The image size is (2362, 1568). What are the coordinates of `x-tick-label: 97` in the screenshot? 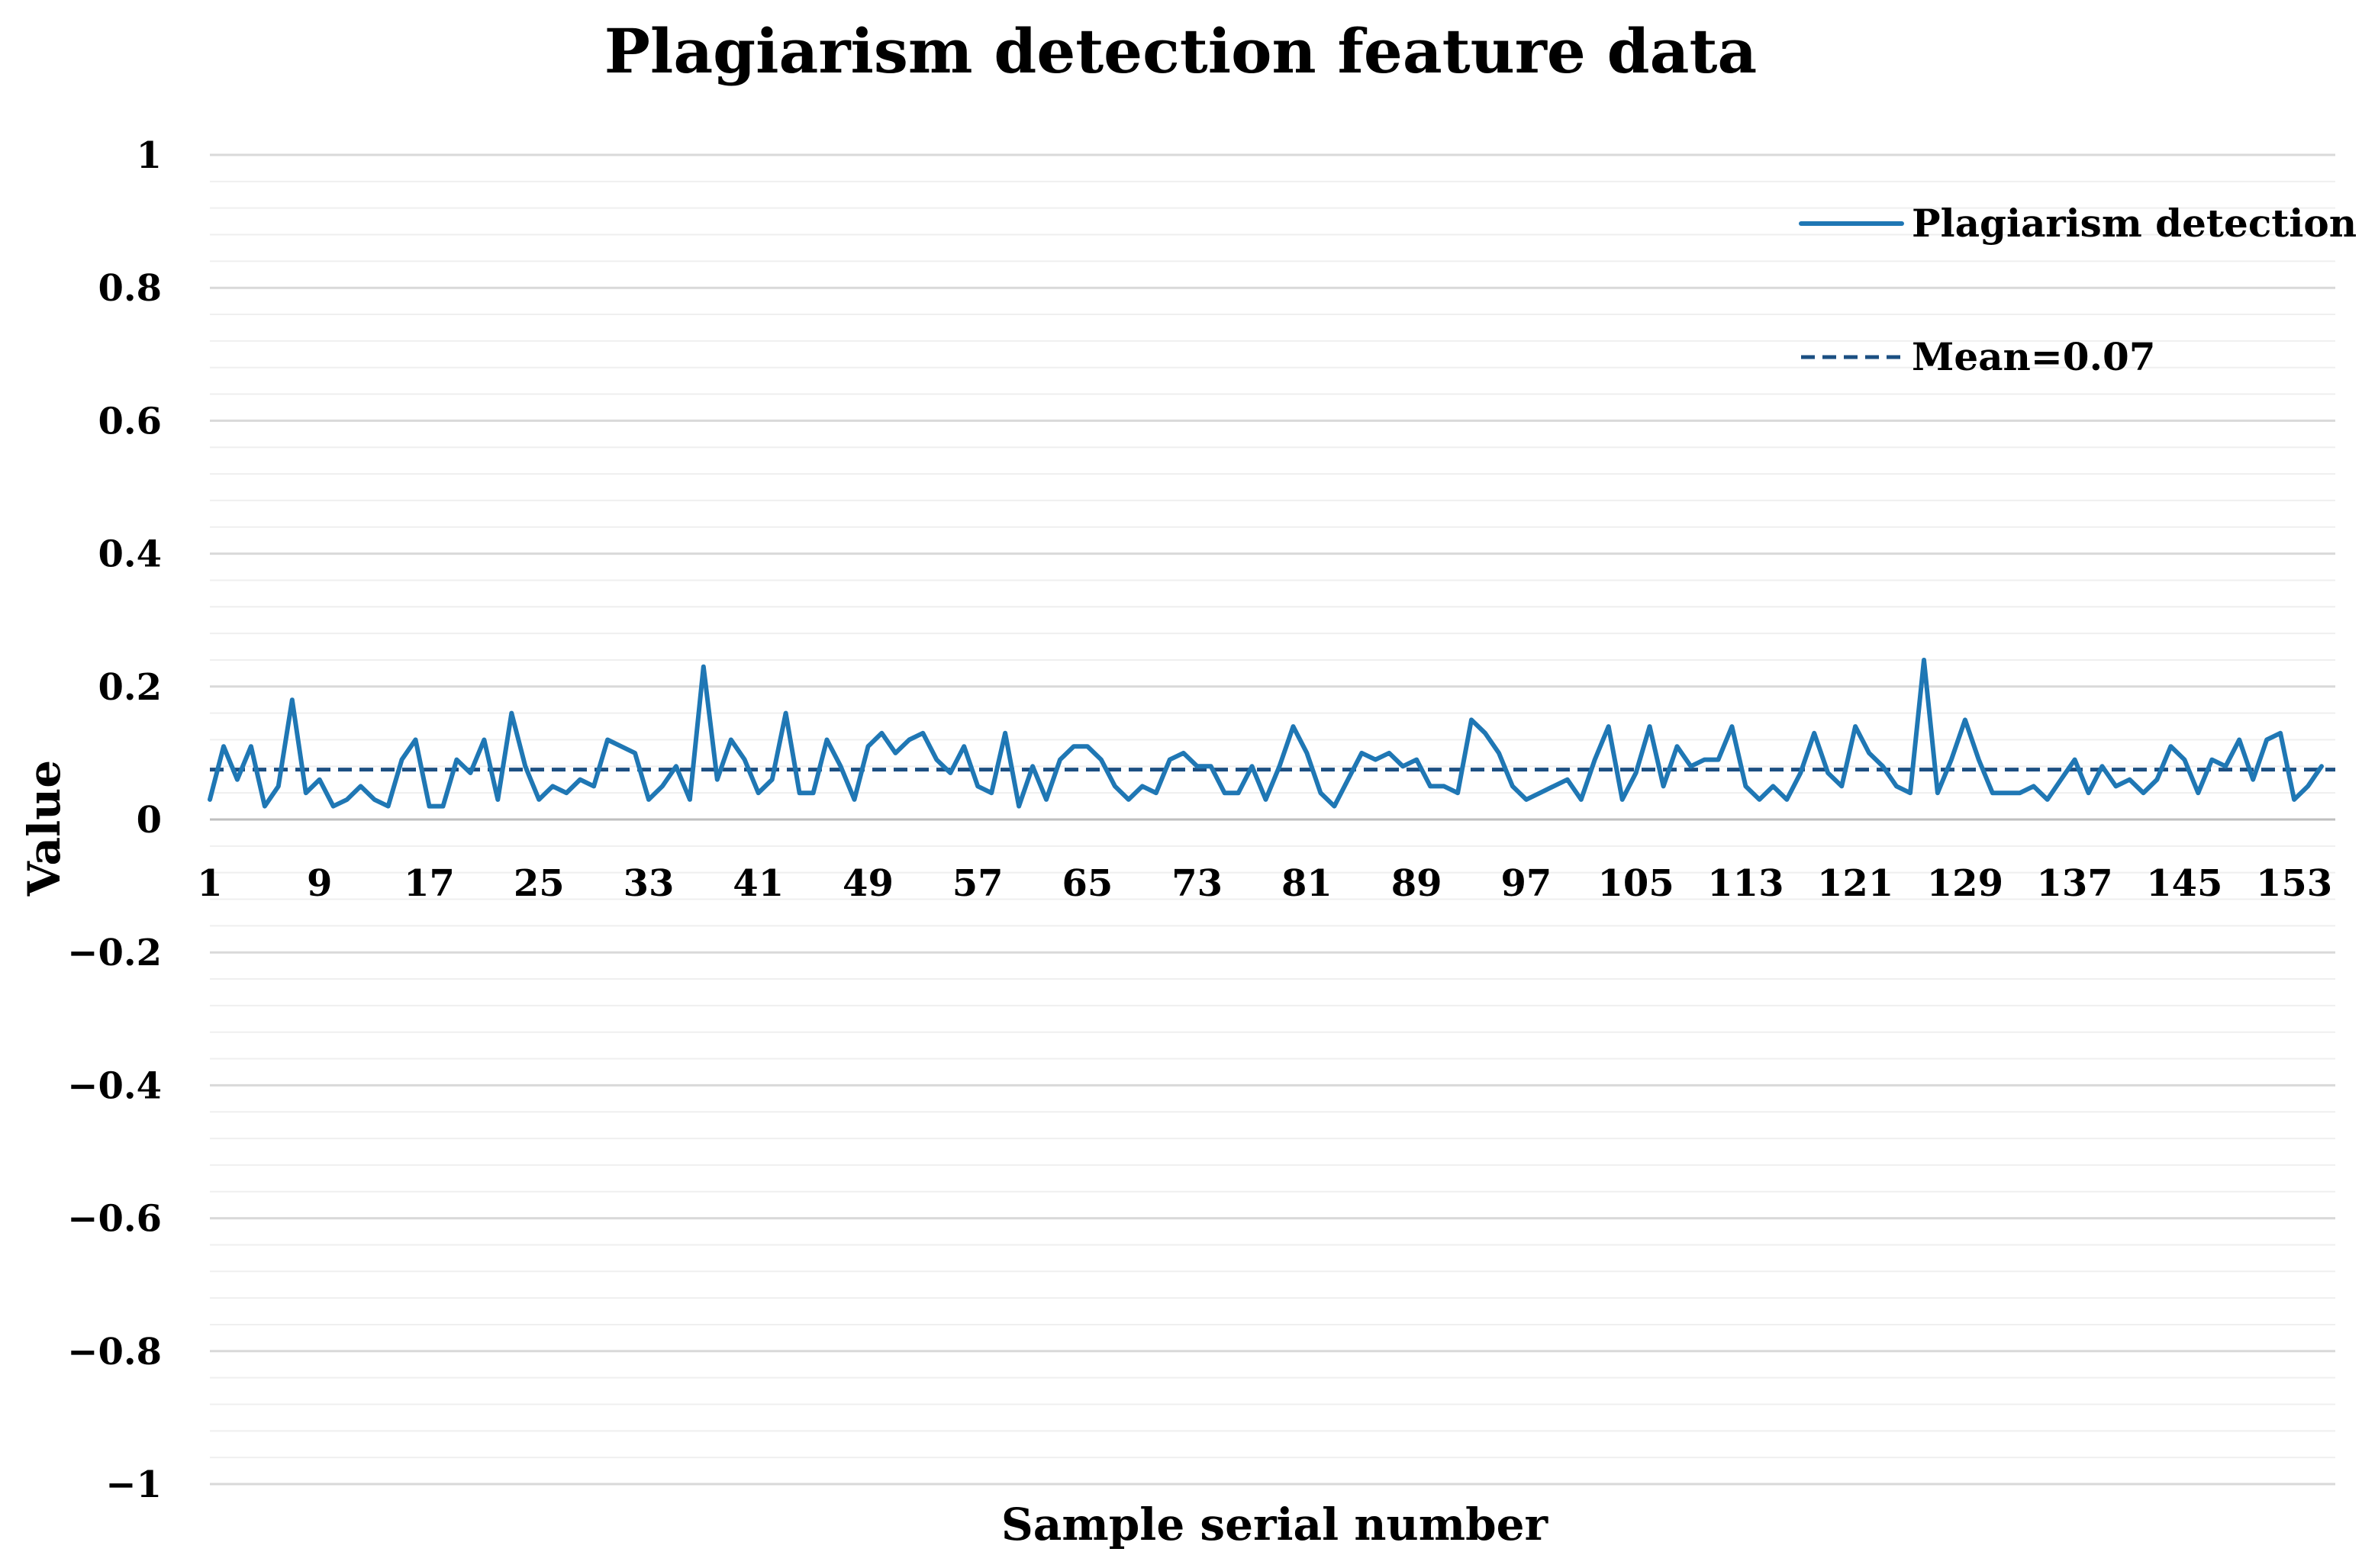 It's located at (1526, 883).